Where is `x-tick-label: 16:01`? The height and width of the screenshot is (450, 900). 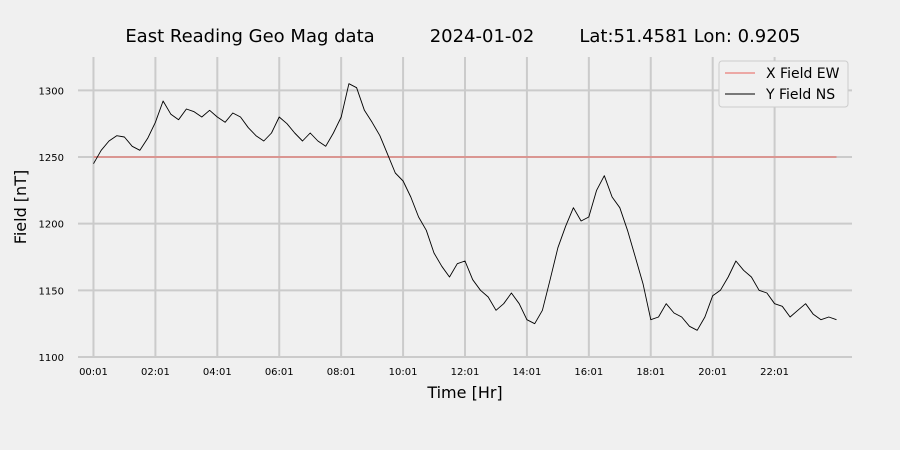
x-tick-label: 16:01 is located at coordinates (588, 372).